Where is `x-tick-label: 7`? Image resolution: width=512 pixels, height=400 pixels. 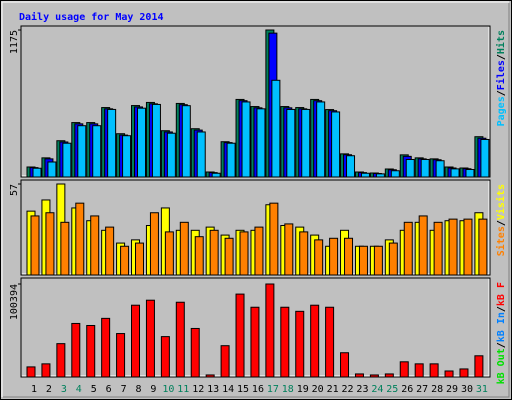
x-tick-label: 7 is located at coordinates (124, 389).